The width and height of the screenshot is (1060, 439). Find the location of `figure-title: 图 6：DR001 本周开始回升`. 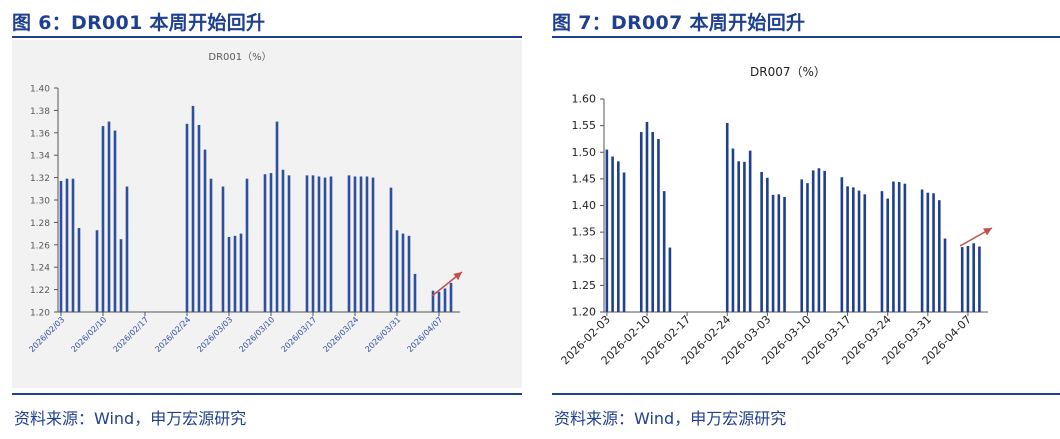

figure-title: 图 6：DR001 本周开始回升 is located at coordinates (139, 23).